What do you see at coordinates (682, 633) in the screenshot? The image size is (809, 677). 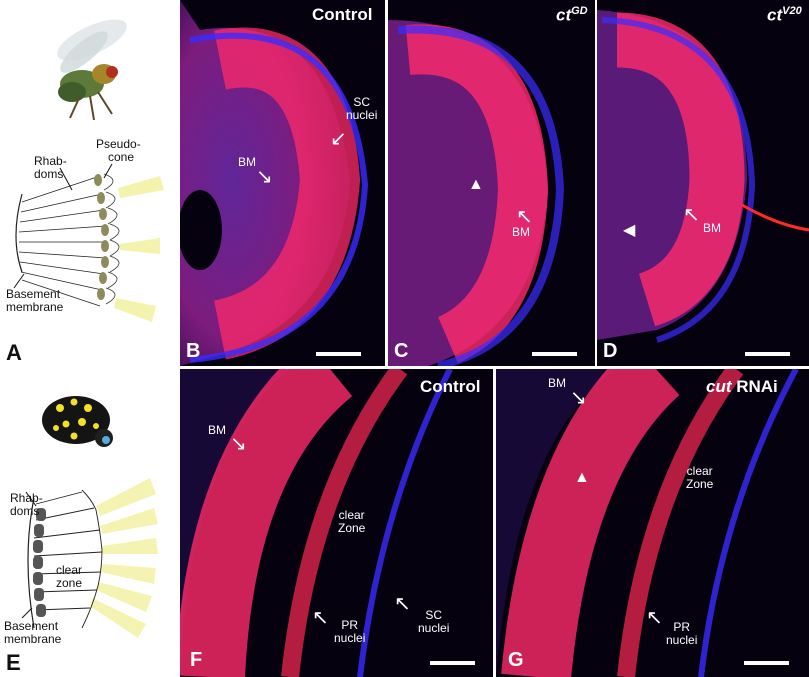 I see `pr-nuclei-label-g: PR nuclei` at bounding box center [682, 633].